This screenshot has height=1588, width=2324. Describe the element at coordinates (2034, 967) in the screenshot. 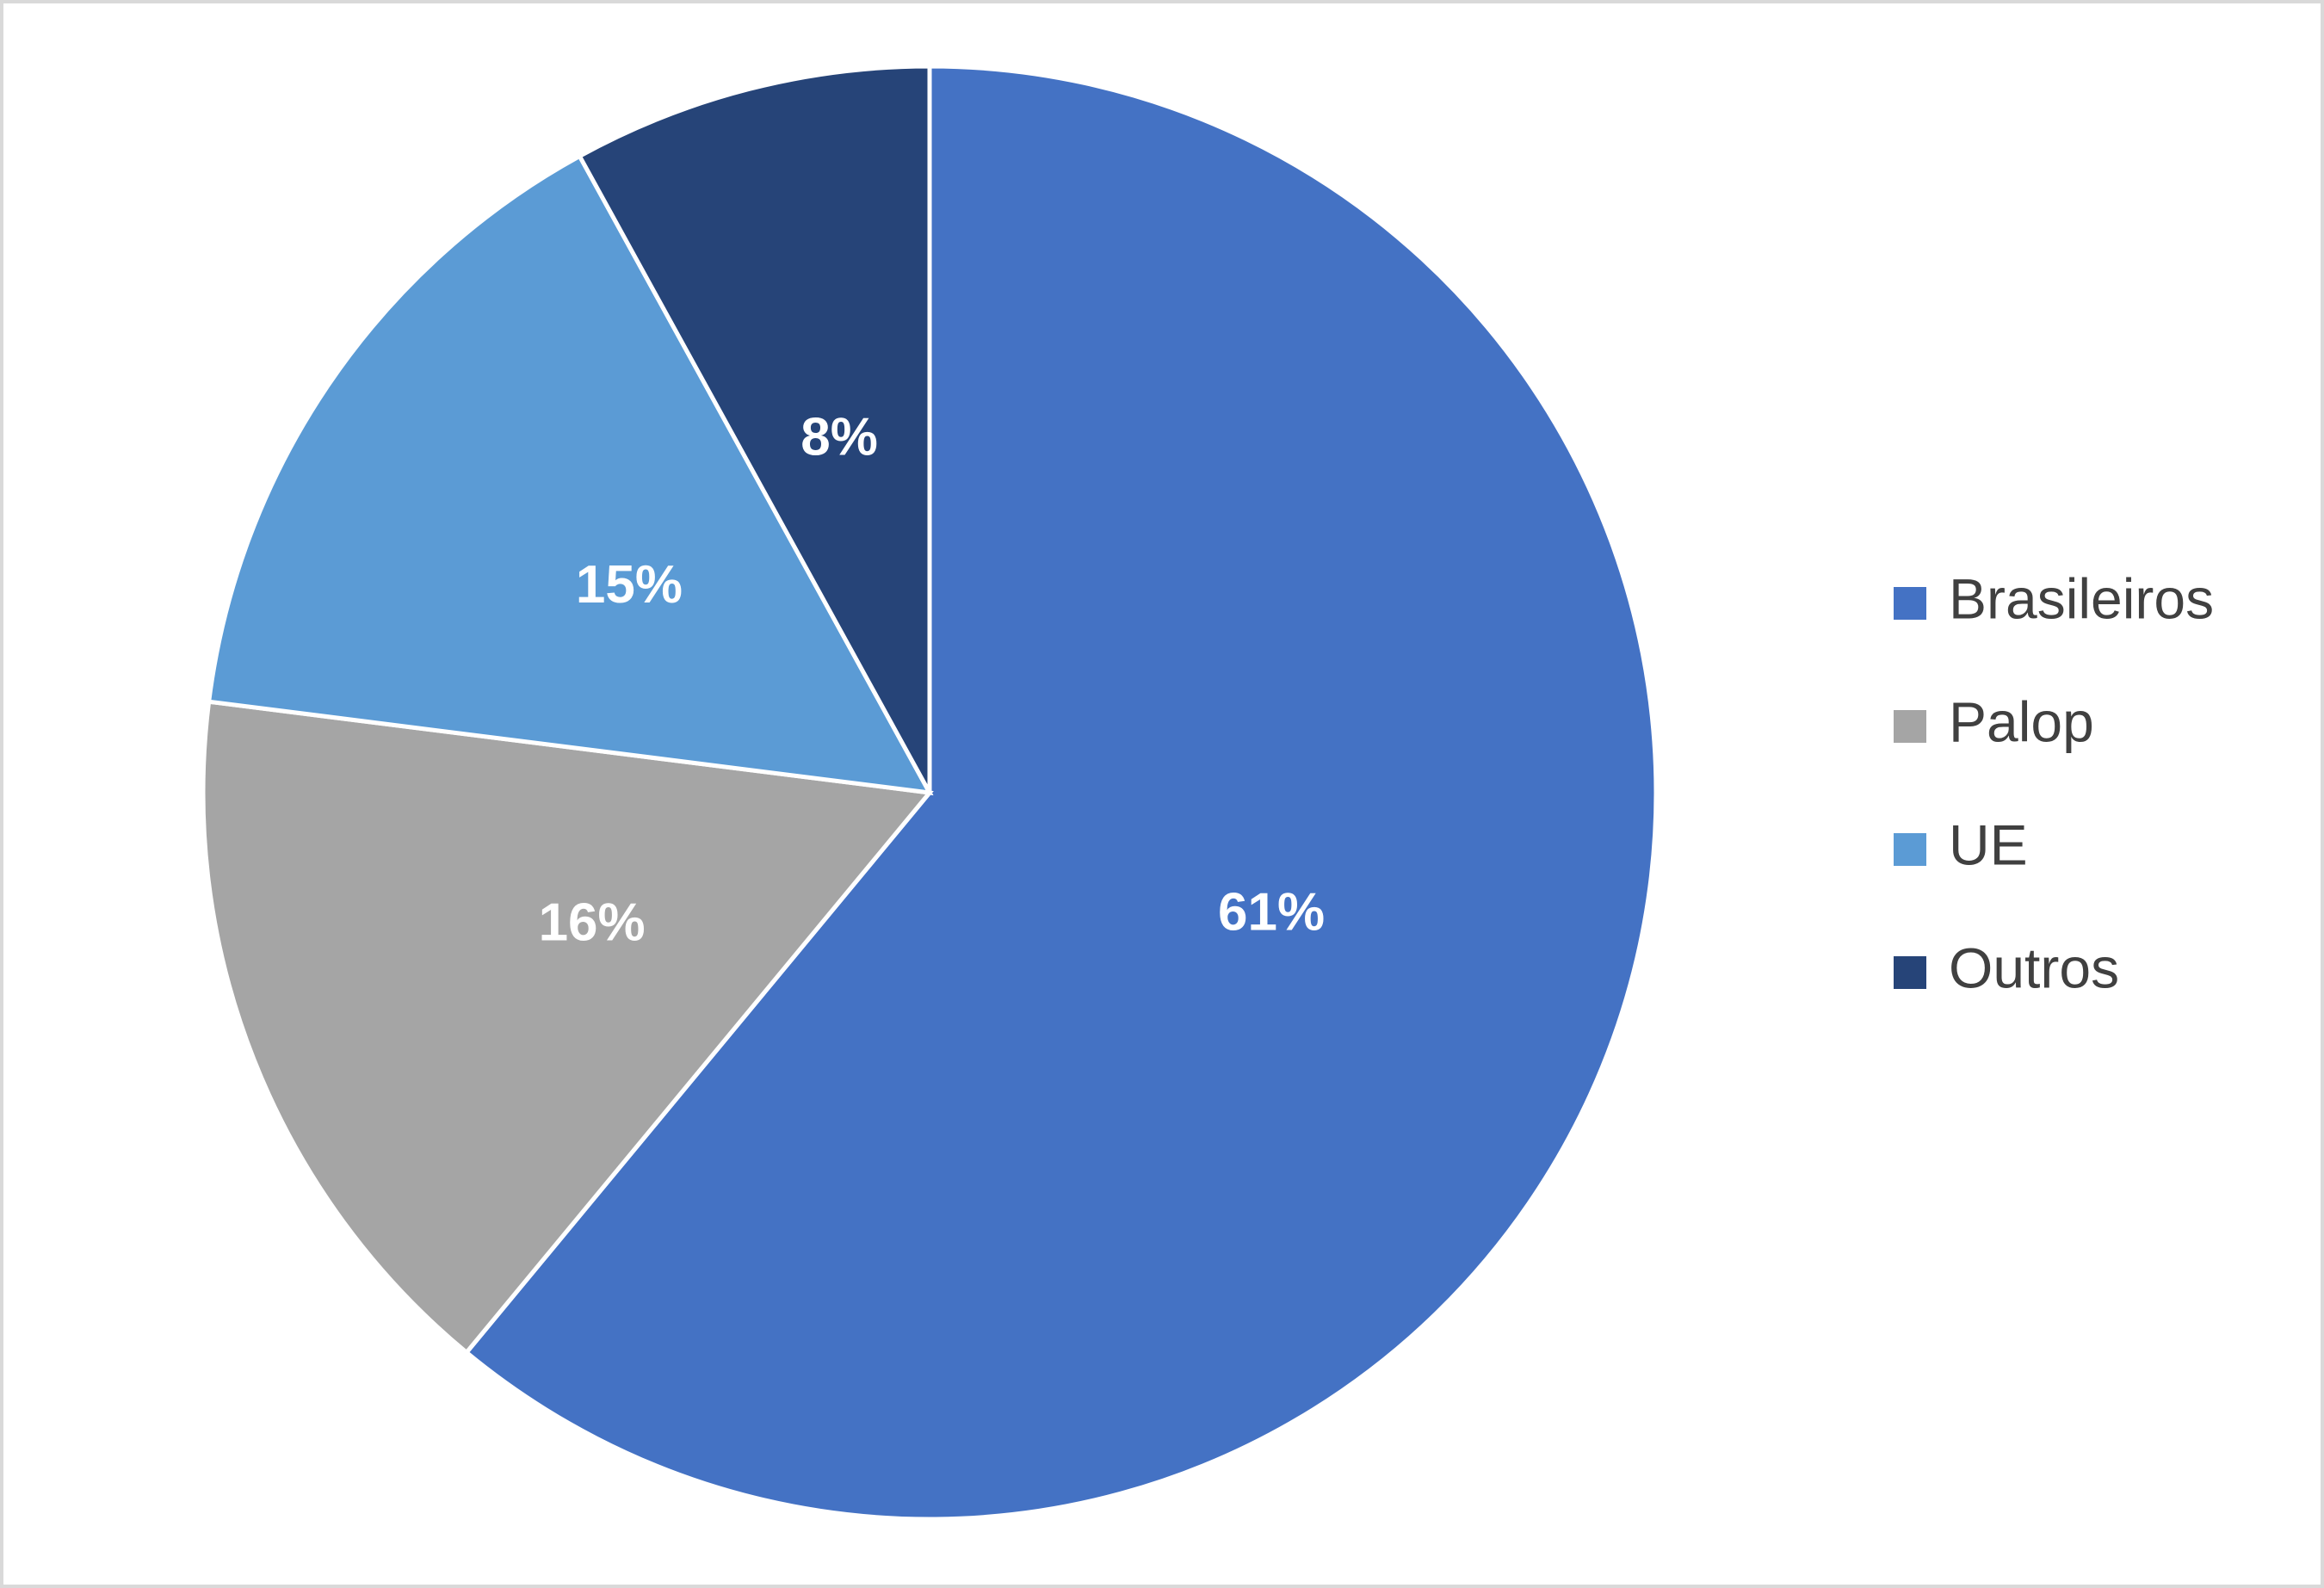

I see `legend-label: Outros` at that location.